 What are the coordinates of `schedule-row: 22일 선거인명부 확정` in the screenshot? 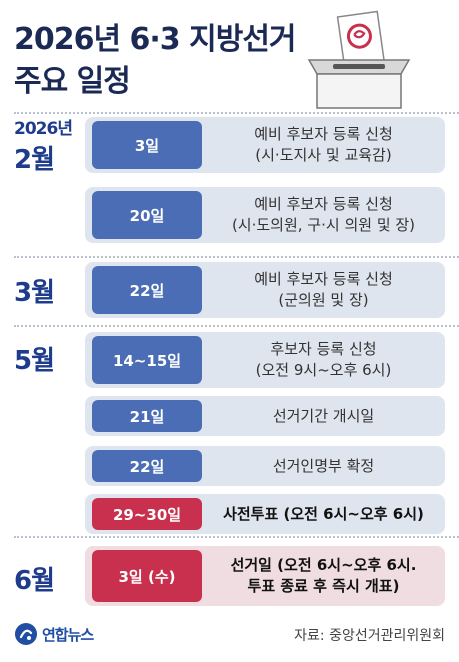 It's located at (265, 466).